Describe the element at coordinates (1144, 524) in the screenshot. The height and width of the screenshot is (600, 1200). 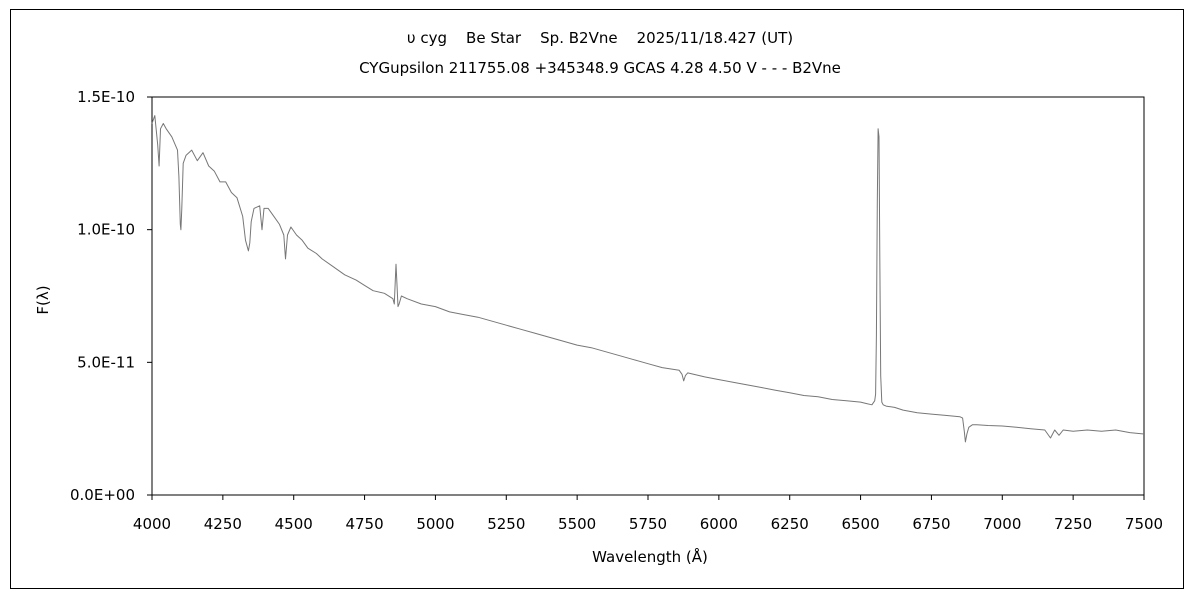
I see `x-tick-label: 7500` at that location.